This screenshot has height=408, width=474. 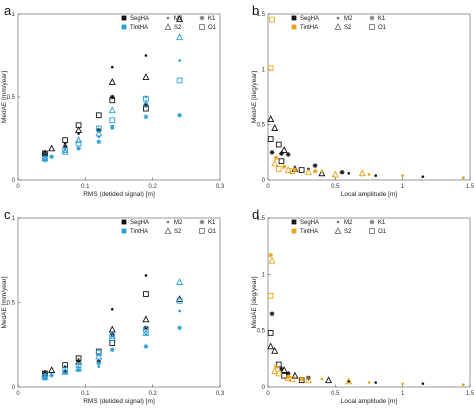 I want to click on panel-label: d, so click(x=255, y=214).